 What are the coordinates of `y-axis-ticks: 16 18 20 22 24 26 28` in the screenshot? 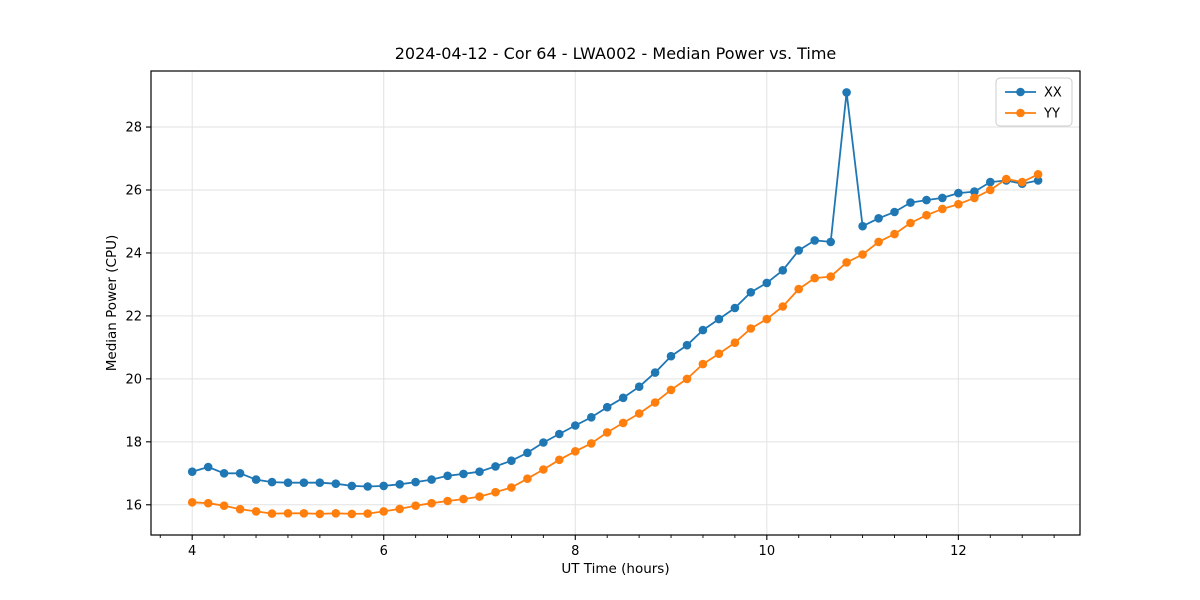 It's located at (138, 317).